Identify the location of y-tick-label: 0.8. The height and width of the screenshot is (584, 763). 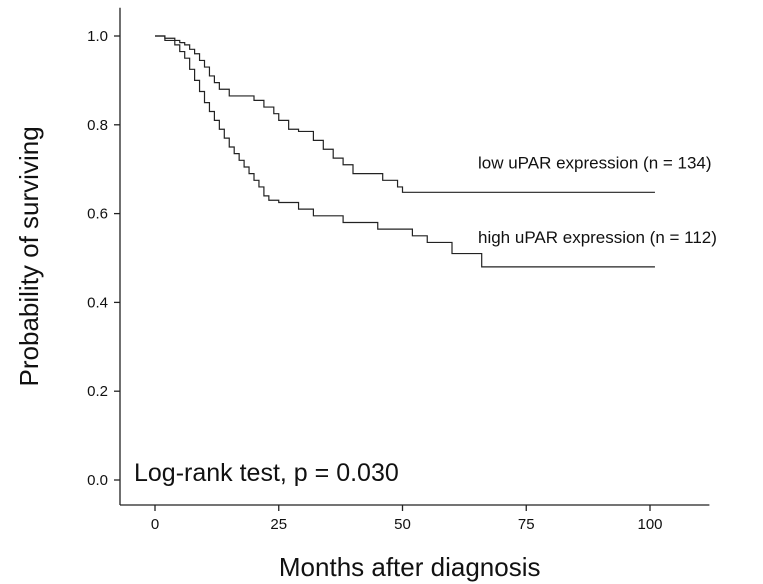
(97, 125).